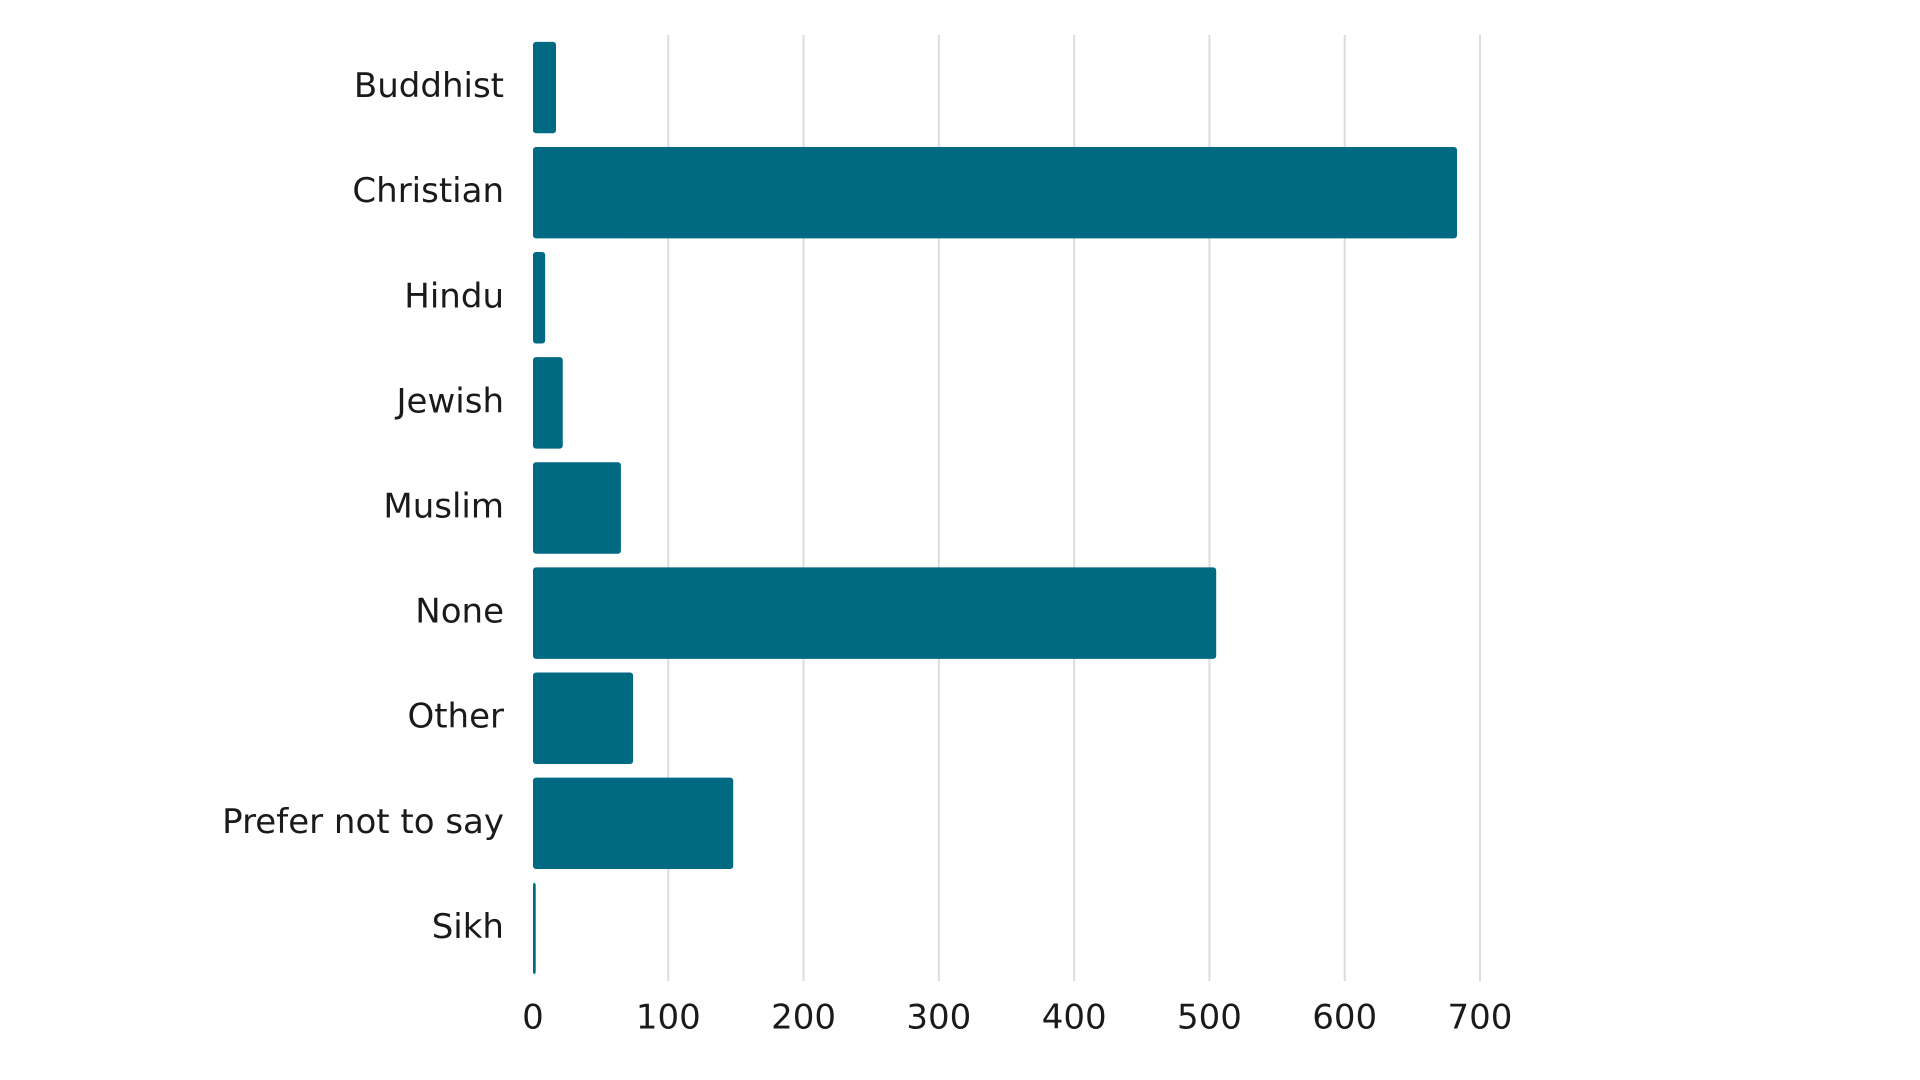 The width and height of the screenshot is (1920, 1080). What do you see at coordinates (468, 927) in the screenshot?
I see `y-tick-label: Sikh` at bounding box center [468, 927].